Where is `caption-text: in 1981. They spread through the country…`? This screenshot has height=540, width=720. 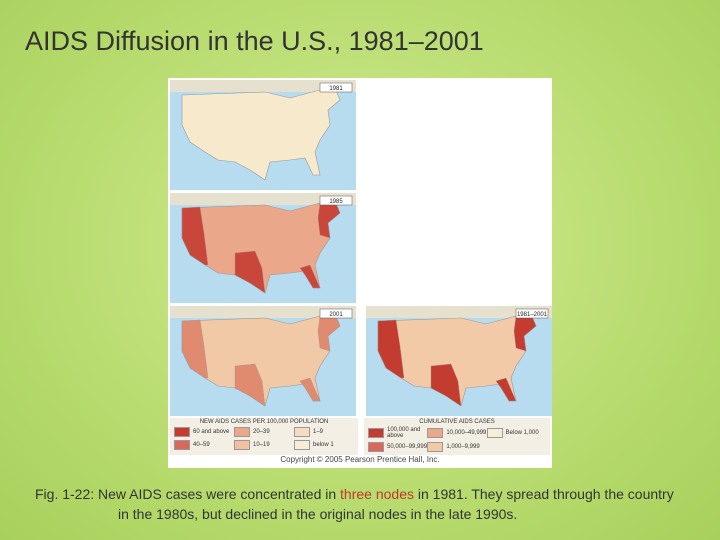
caption-text: in 1981. They spread through the country… is located at coordinates (396, 504).